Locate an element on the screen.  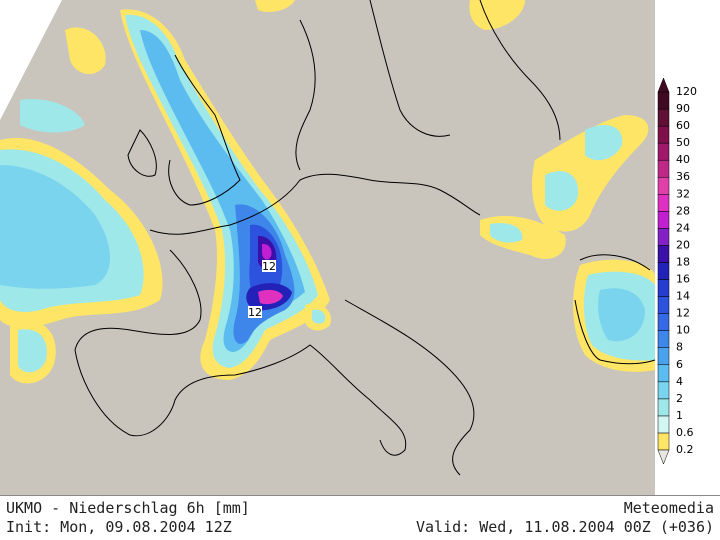
colorbar-label: 10 is located at coordinates (683, 330).